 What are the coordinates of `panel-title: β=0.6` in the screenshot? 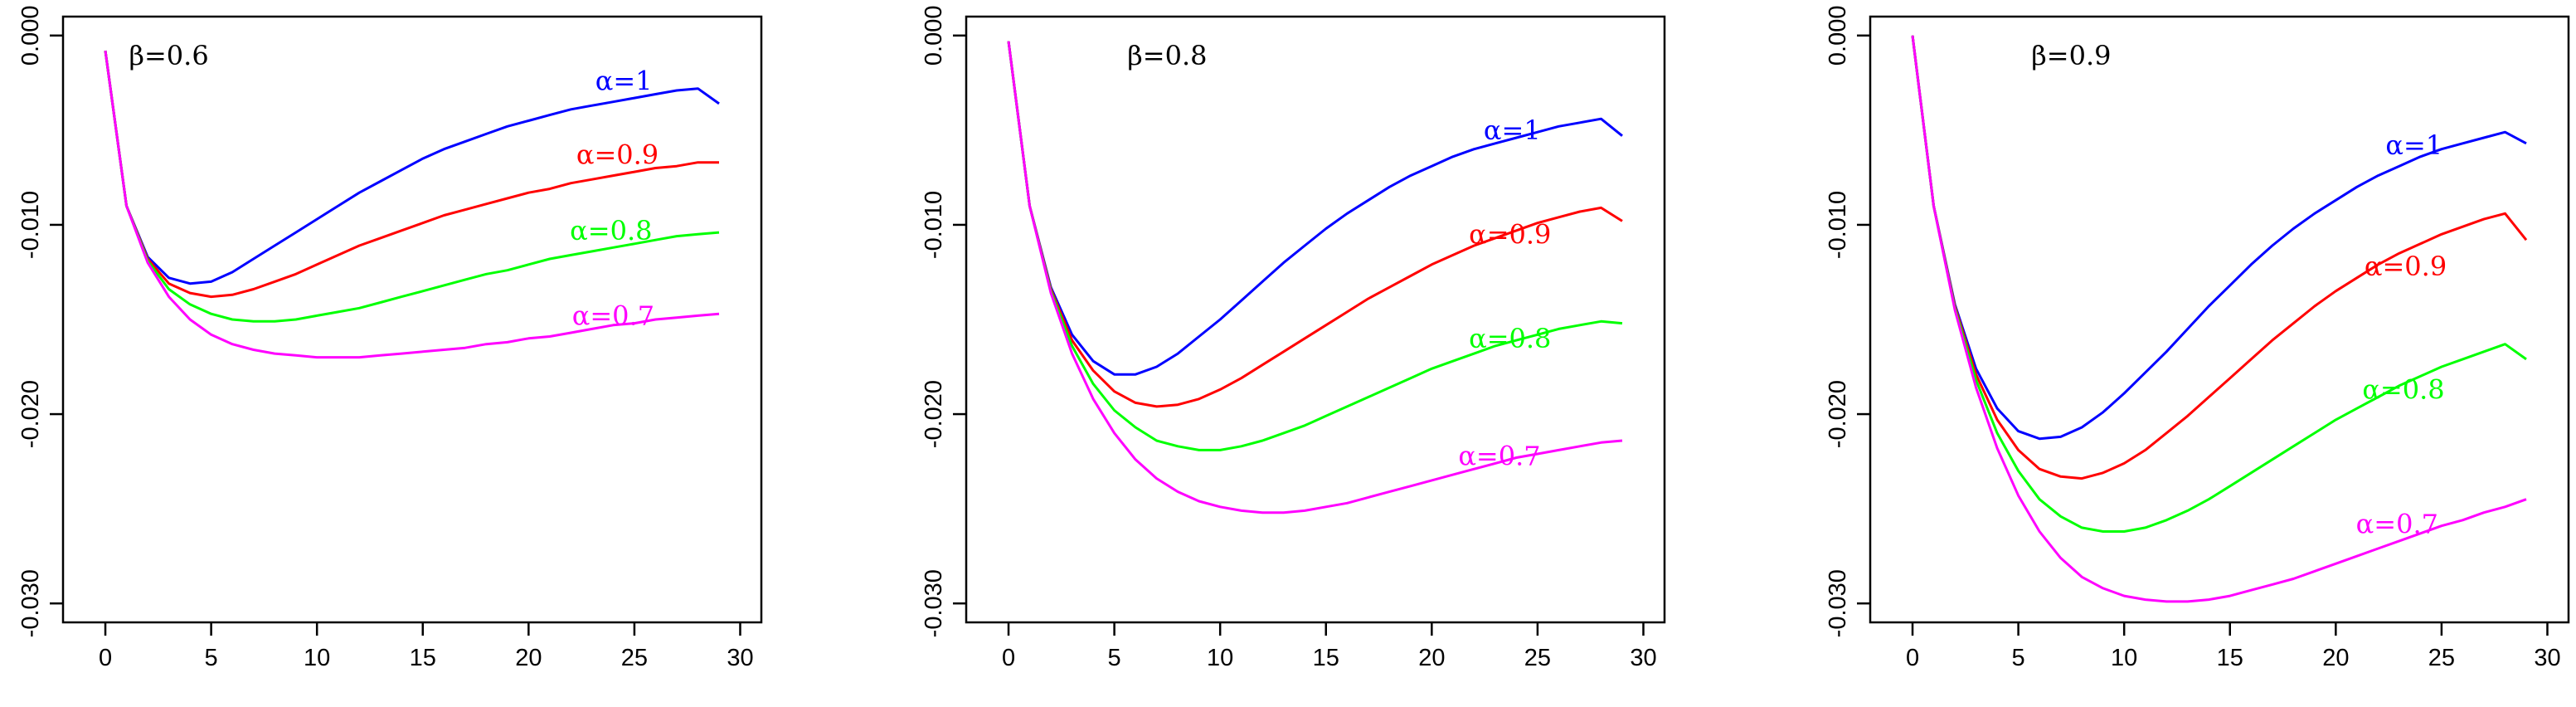 It's located at (169, 56).